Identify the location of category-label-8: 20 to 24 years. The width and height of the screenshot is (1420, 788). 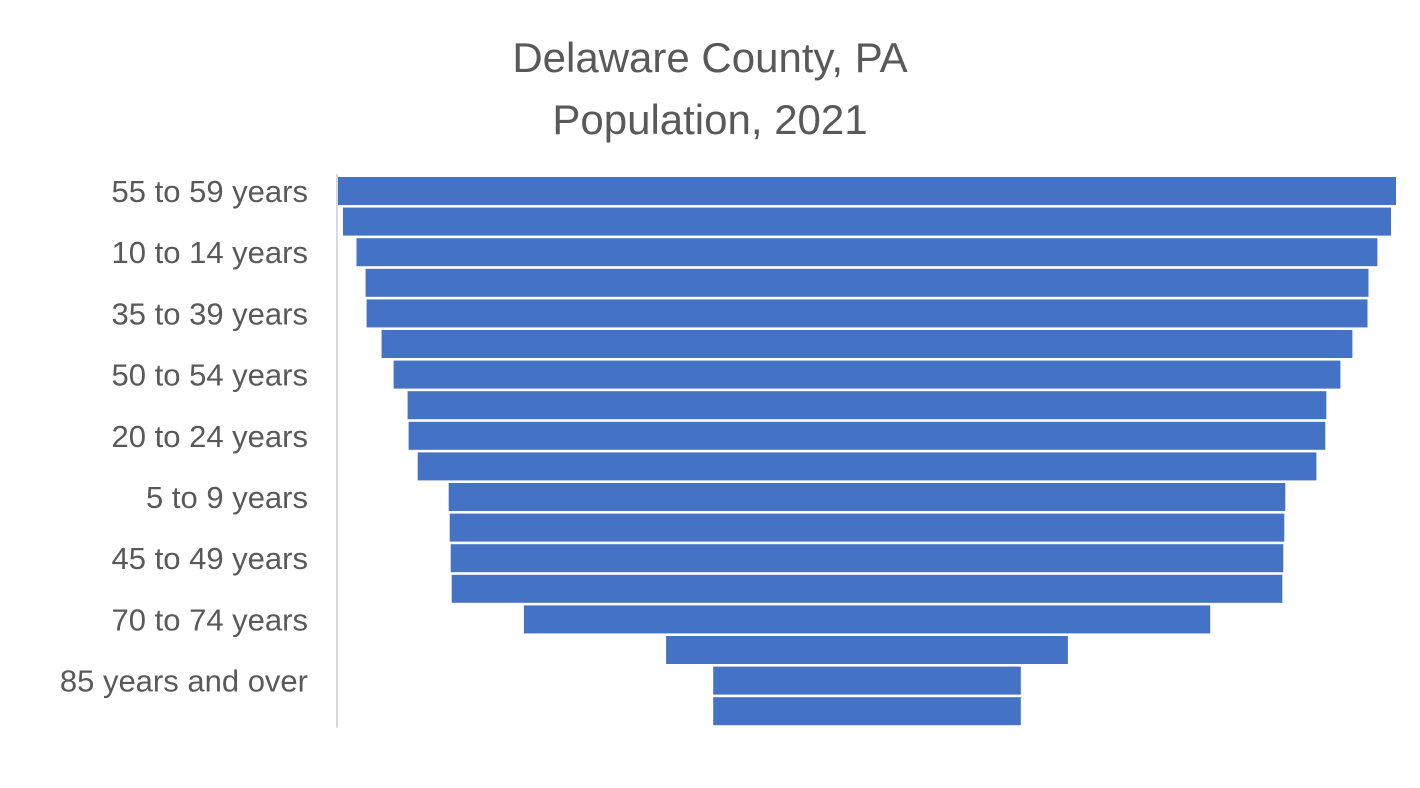
(210, 436).